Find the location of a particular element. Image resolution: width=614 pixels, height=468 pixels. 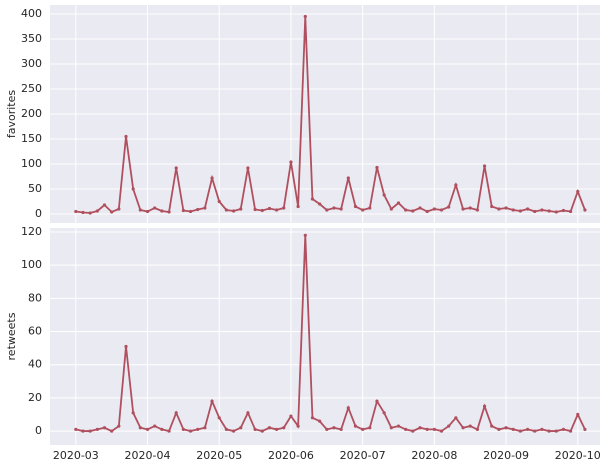

y-tick-label: 400 is located at coordinates (31, 13).